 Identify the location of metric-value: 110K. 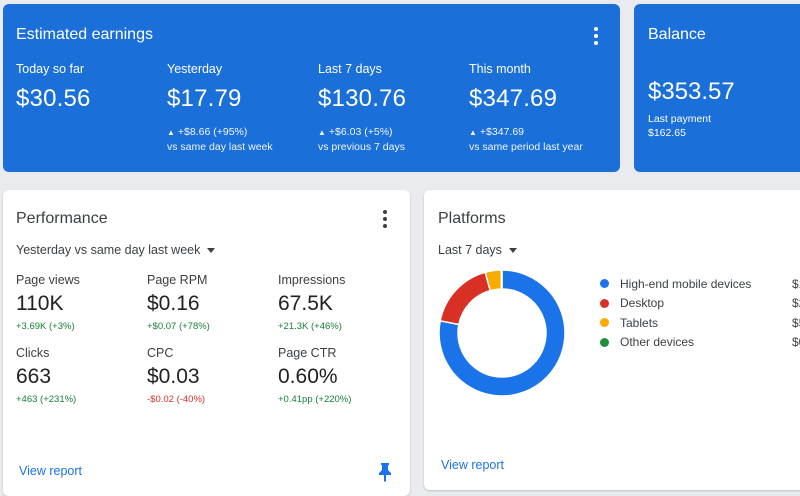
(40, 303).